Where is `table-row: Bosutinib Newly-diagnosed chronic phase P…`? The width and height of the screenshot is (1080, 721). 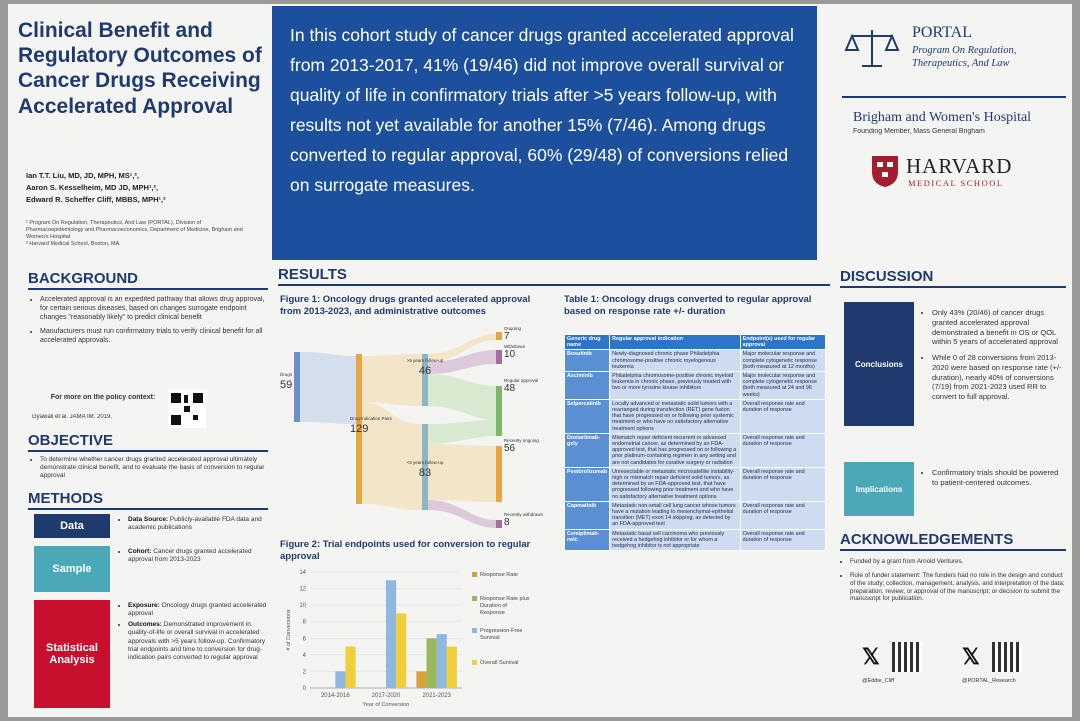 table-row: Bosutinib Newly-diagnosed chronic phase P… is located at coordinates (695, 361).